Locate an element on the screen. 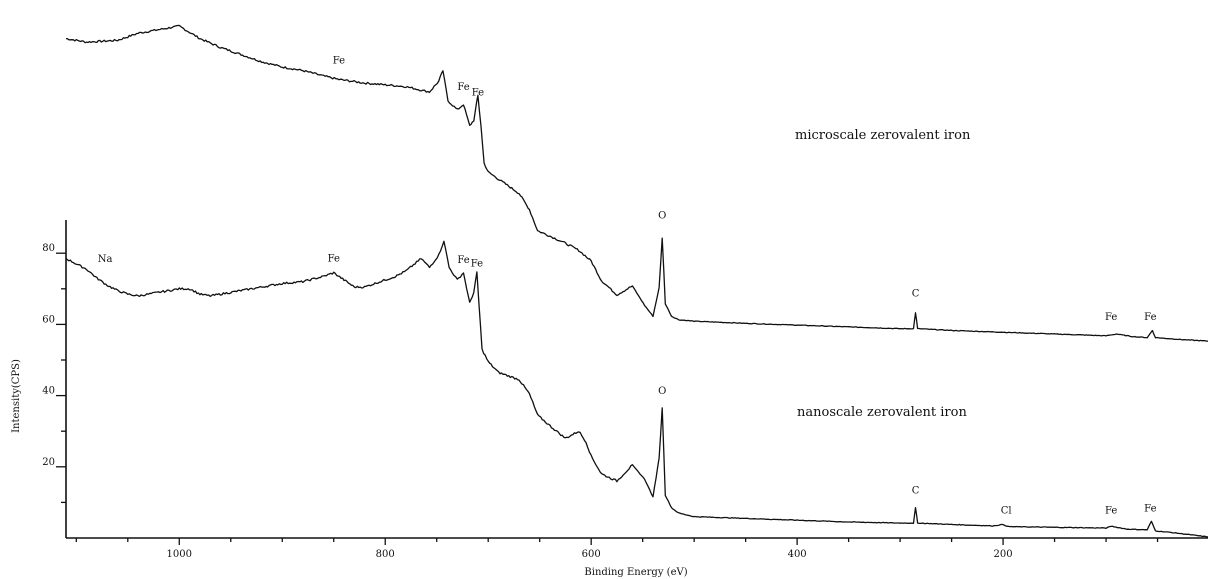  y-tick-label: 40 is located at coordinates (48, 391).